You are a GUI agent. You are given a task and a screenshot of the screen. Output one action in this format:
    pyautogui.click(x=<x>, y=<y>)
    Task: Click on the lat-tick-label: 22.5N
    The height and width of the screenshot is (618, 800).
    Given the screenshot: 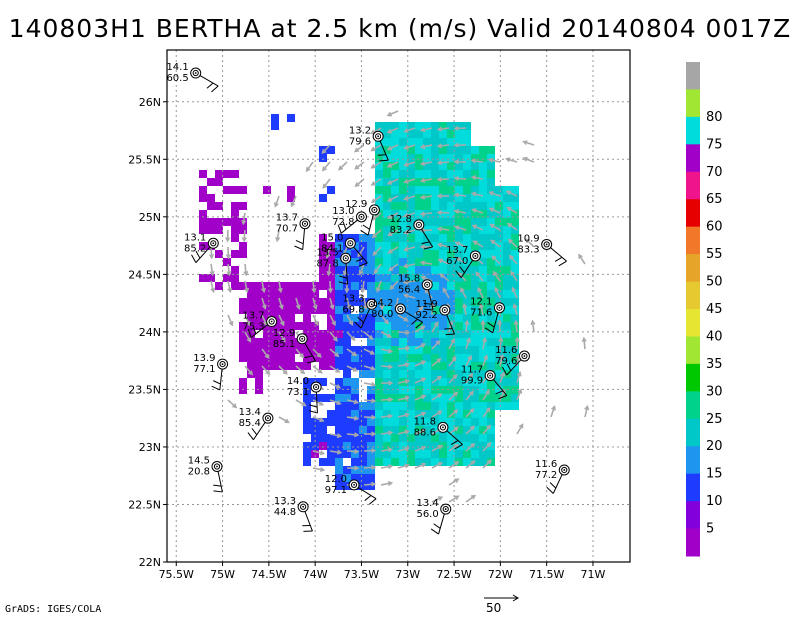 What is the action you would take?
    pyautogui.click(x=144, y=504)
    